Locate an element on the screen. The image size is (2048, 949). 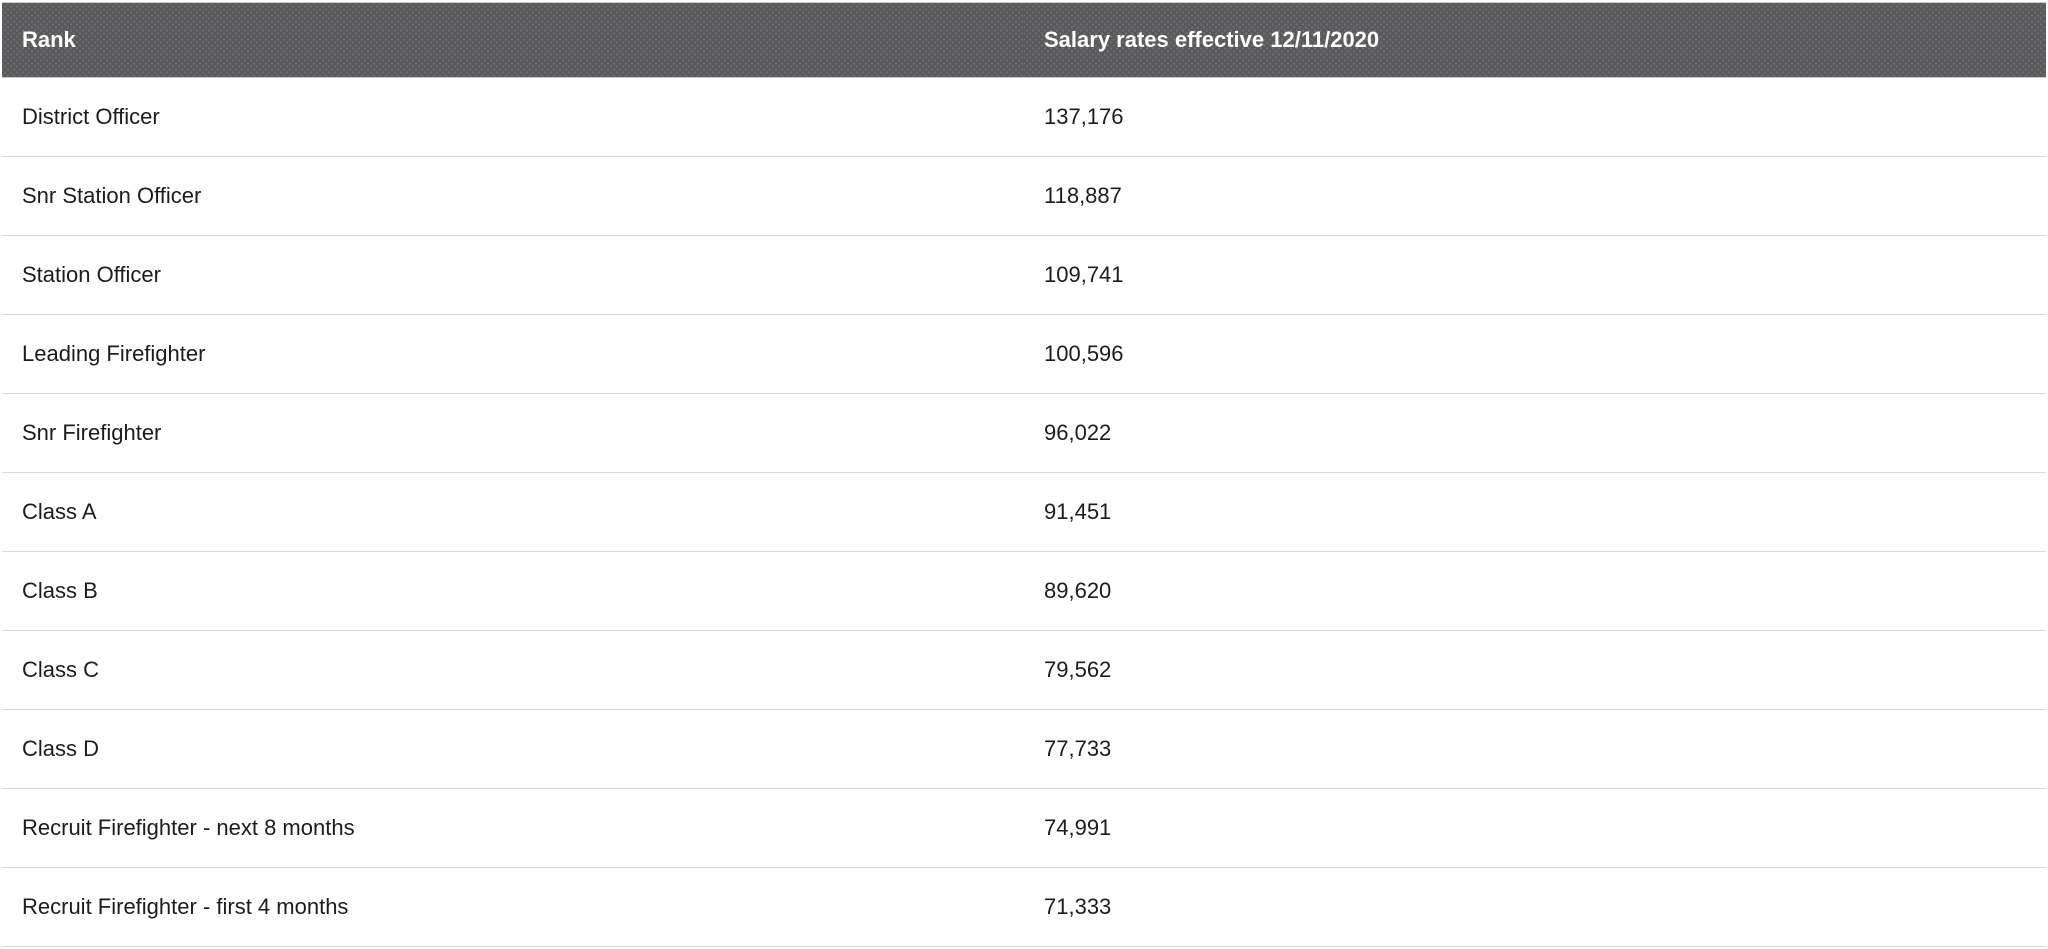
rank-cell: Recruit Firefighter - next 8 months is located at coordinates (513, 828).